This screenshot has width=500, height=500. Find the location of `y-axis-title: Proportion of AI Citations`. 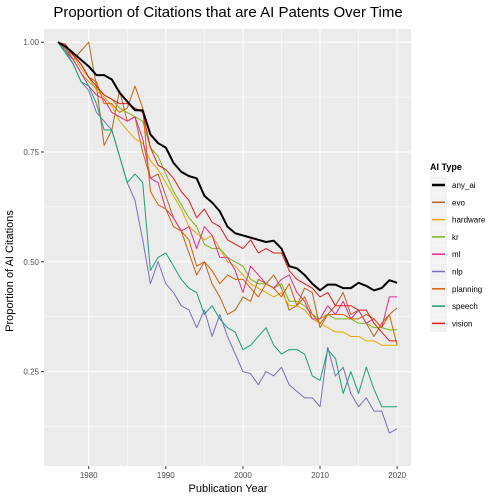

y-axis-title: Proportion of AI Citations is located at coordinates (10, 271).